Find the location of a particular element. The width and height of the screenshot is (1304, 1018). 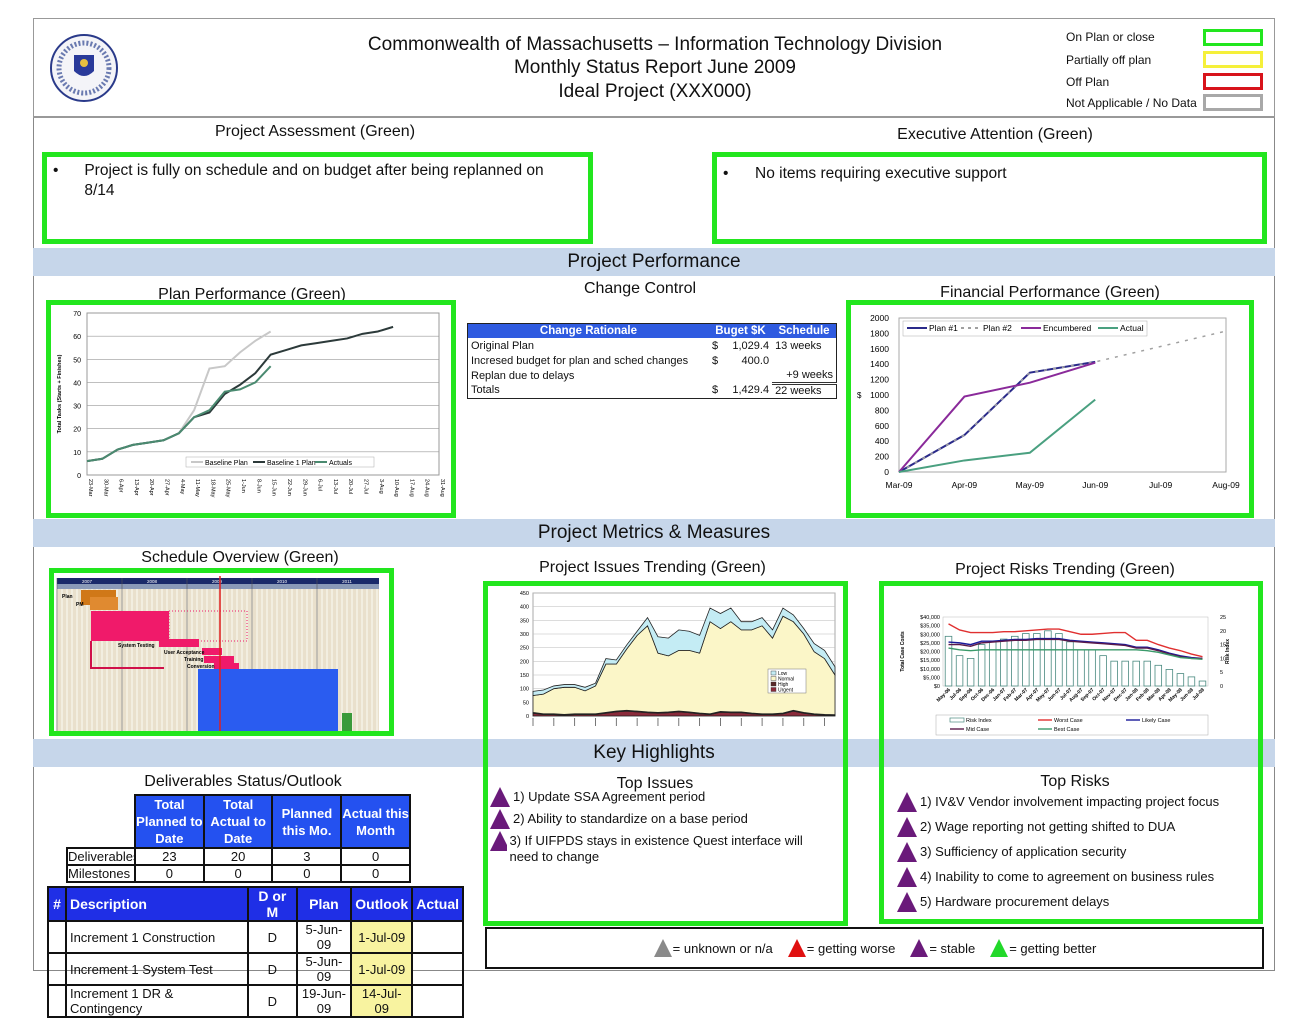

series-line-encumbered is located at coordinates (997, 417).